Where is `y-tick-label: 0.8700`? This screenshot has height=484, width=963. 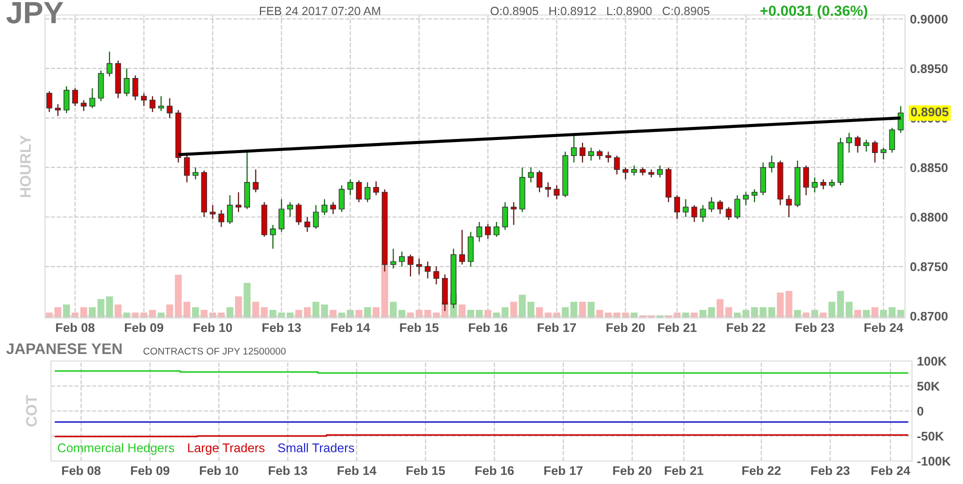
y-tick-label: 0.8700 is located at coordinates (929, 316).